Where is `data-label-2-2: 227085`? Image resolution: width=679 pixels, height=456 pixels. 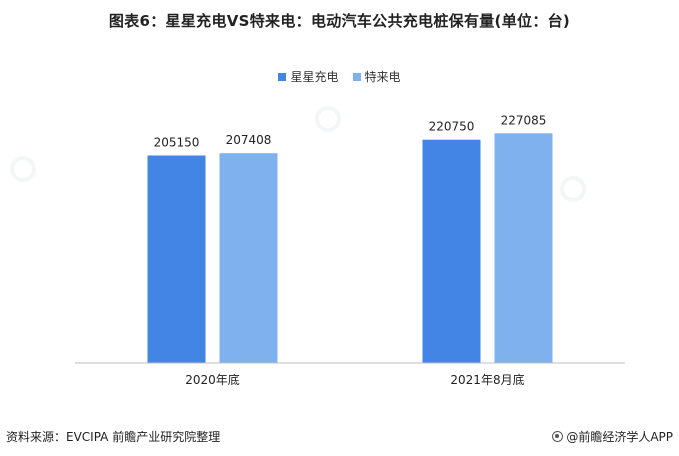
data-label-2-2: 227085 is located at coordinates (524, 120).